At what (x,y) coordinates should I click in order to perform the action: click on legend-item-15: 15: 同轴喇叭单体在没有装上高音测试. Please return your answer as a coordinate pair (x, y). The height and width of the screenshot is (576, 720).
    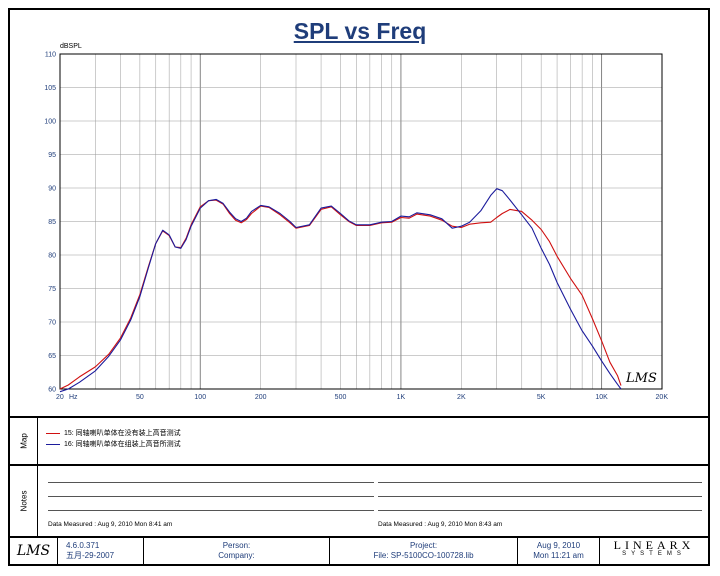
    Looking at the image, I should click on (113, 433).